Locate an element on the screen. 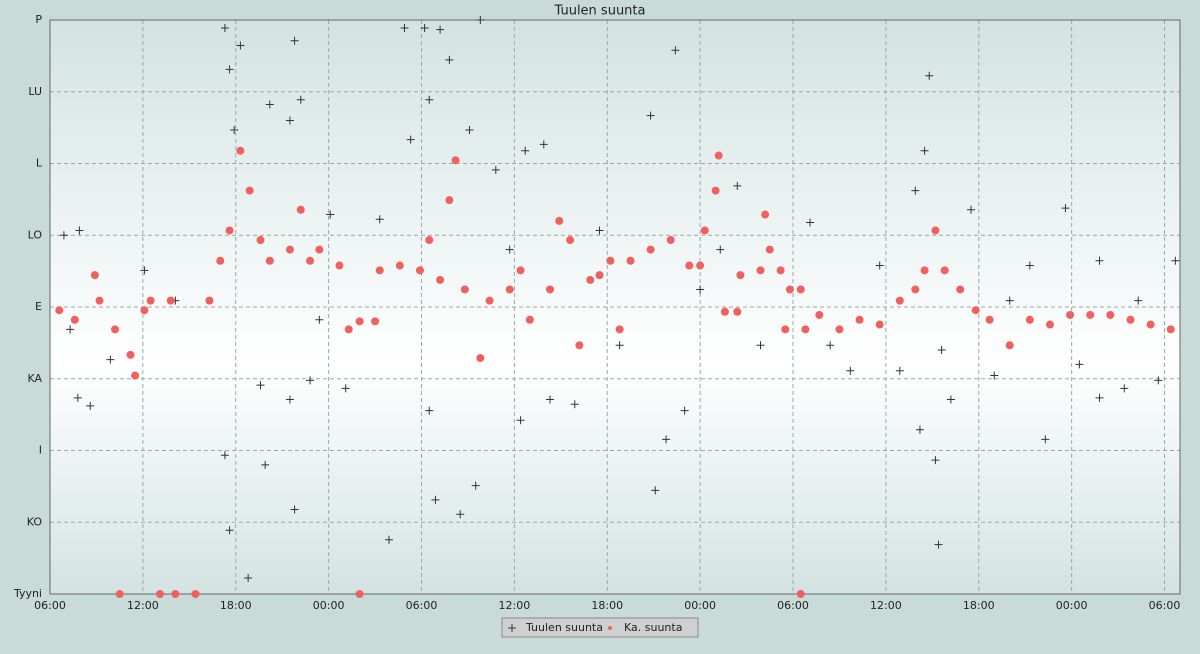  x-tick-label: 12:00 is located at coordinates (886, 605).